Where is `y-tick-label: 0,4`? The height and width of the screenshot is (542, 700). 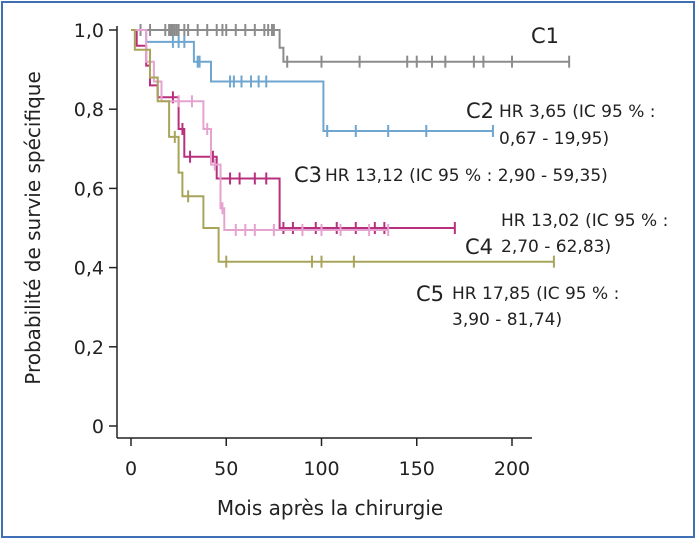 y-tick-label: 0,4 is located at coordinates (89, 269).